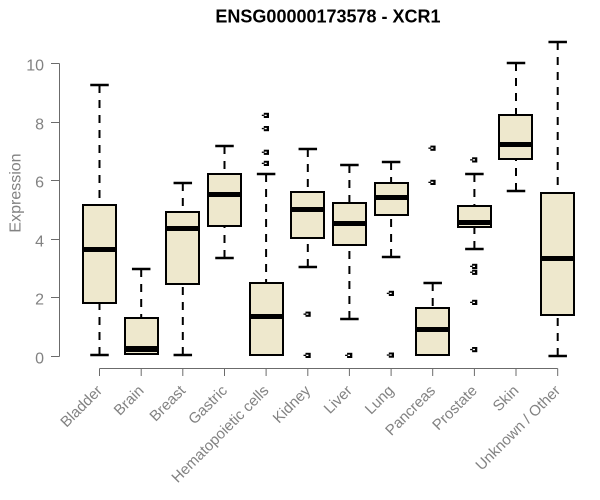 Image resolution: width=600 pixels, height=500 pixels. I want to click on svg-text: 8, so click(39, 125).